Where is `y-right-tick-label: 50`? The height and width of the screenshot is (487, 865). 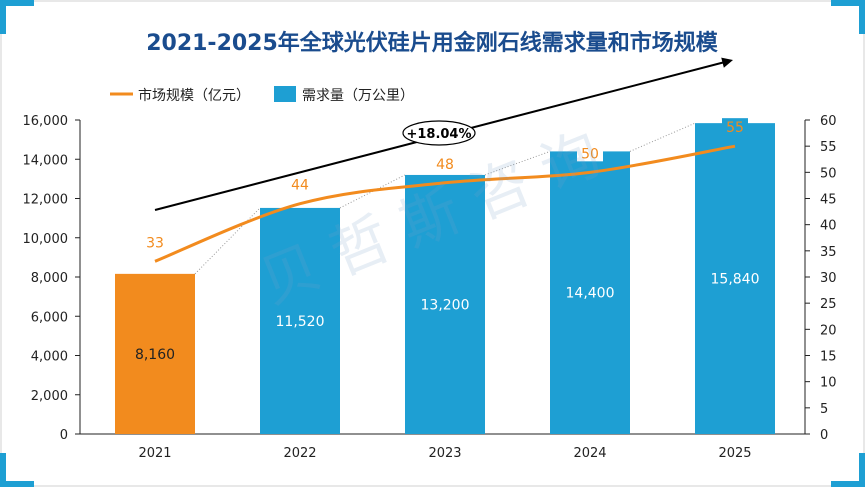
y-right-tick-label: 50 is located at coordinates (828, 173).